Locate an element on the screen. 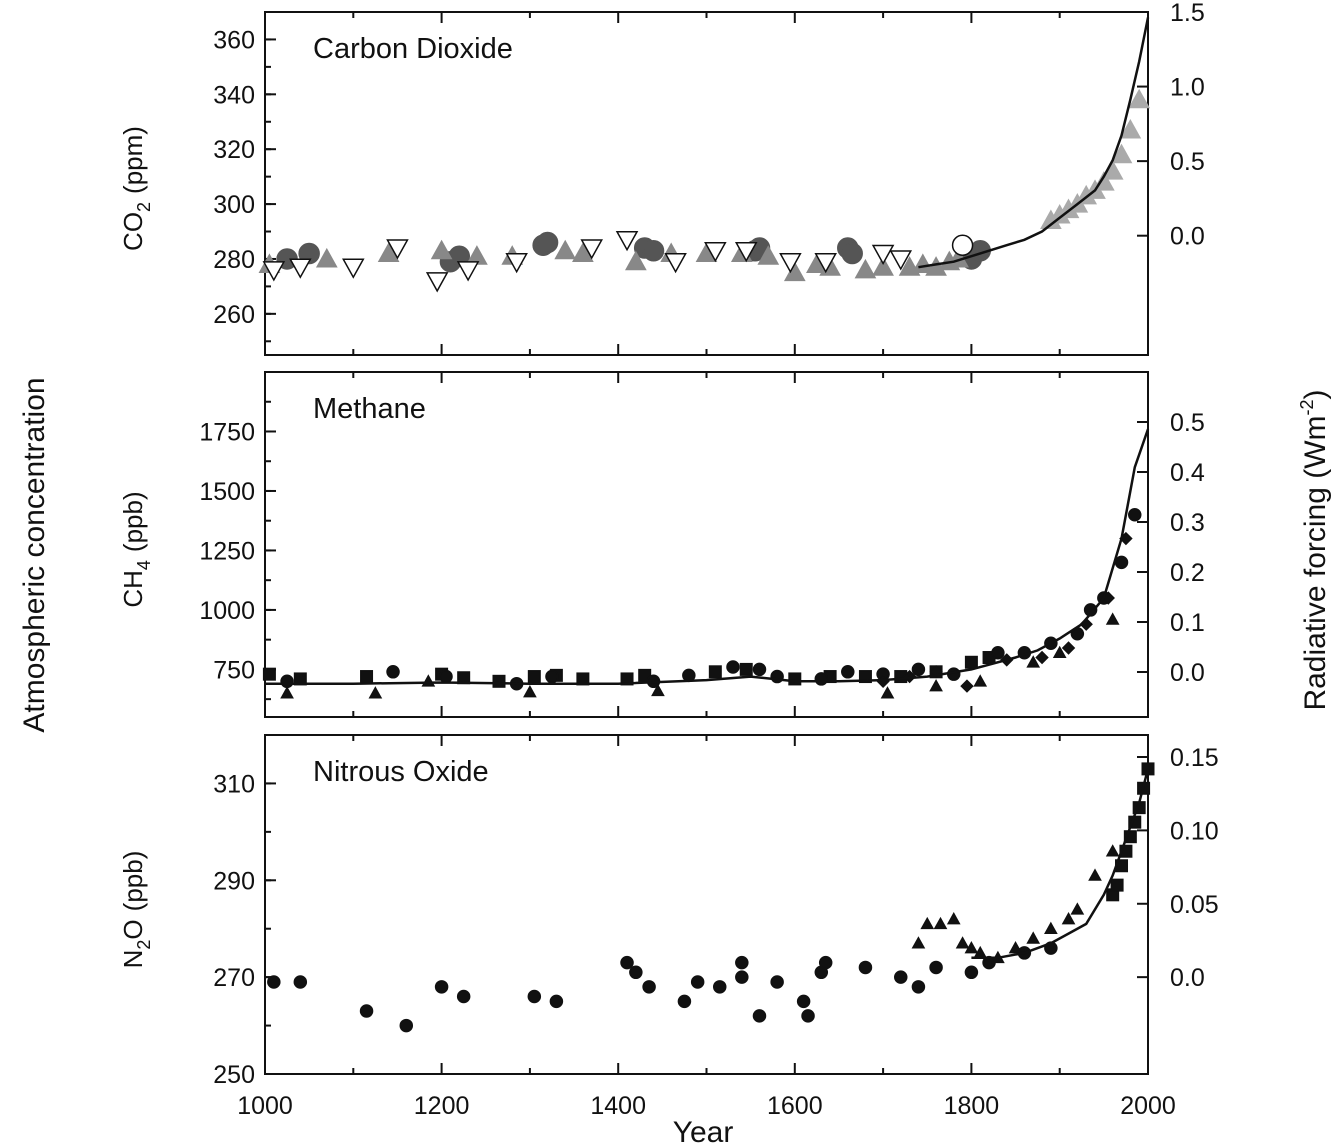 The image size is (1343, 1148). x-tick-label: 2000 is located at coordinates (1148, 1106).